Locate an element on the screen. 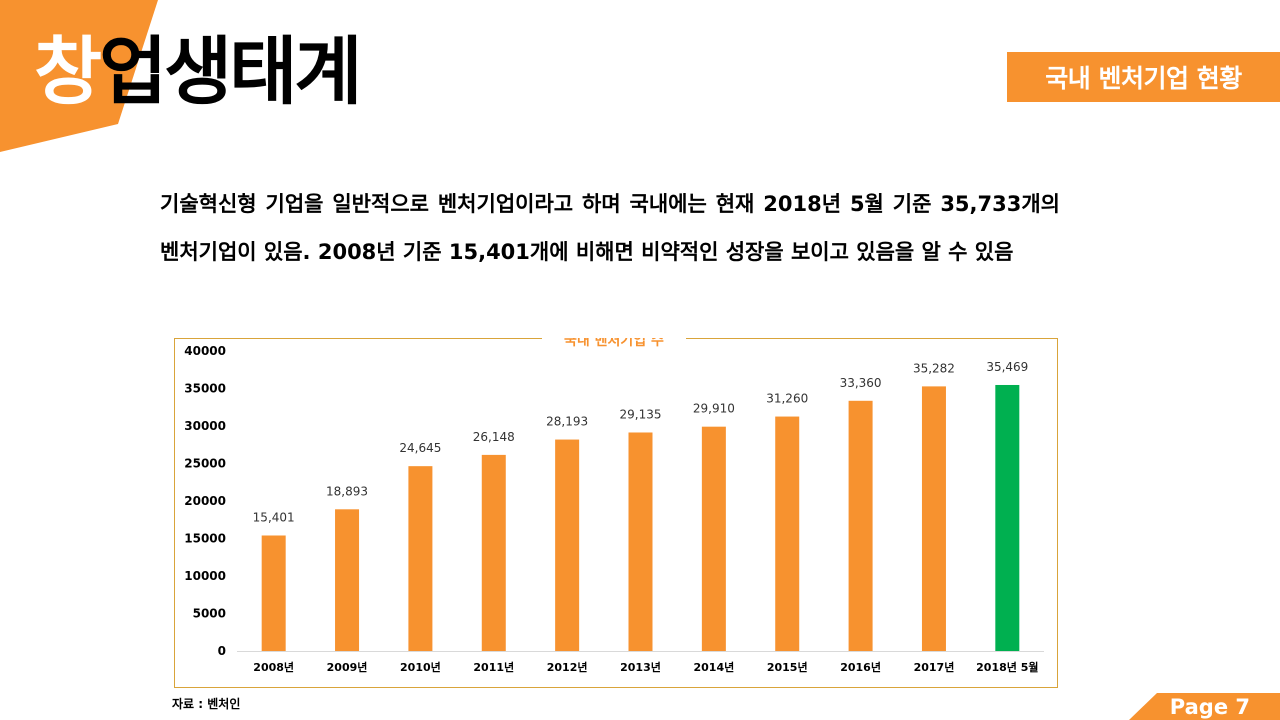 The height and width of the screenshot is (720, 1280). page-title: 창업생태계 is located at coordinates (198, 72).